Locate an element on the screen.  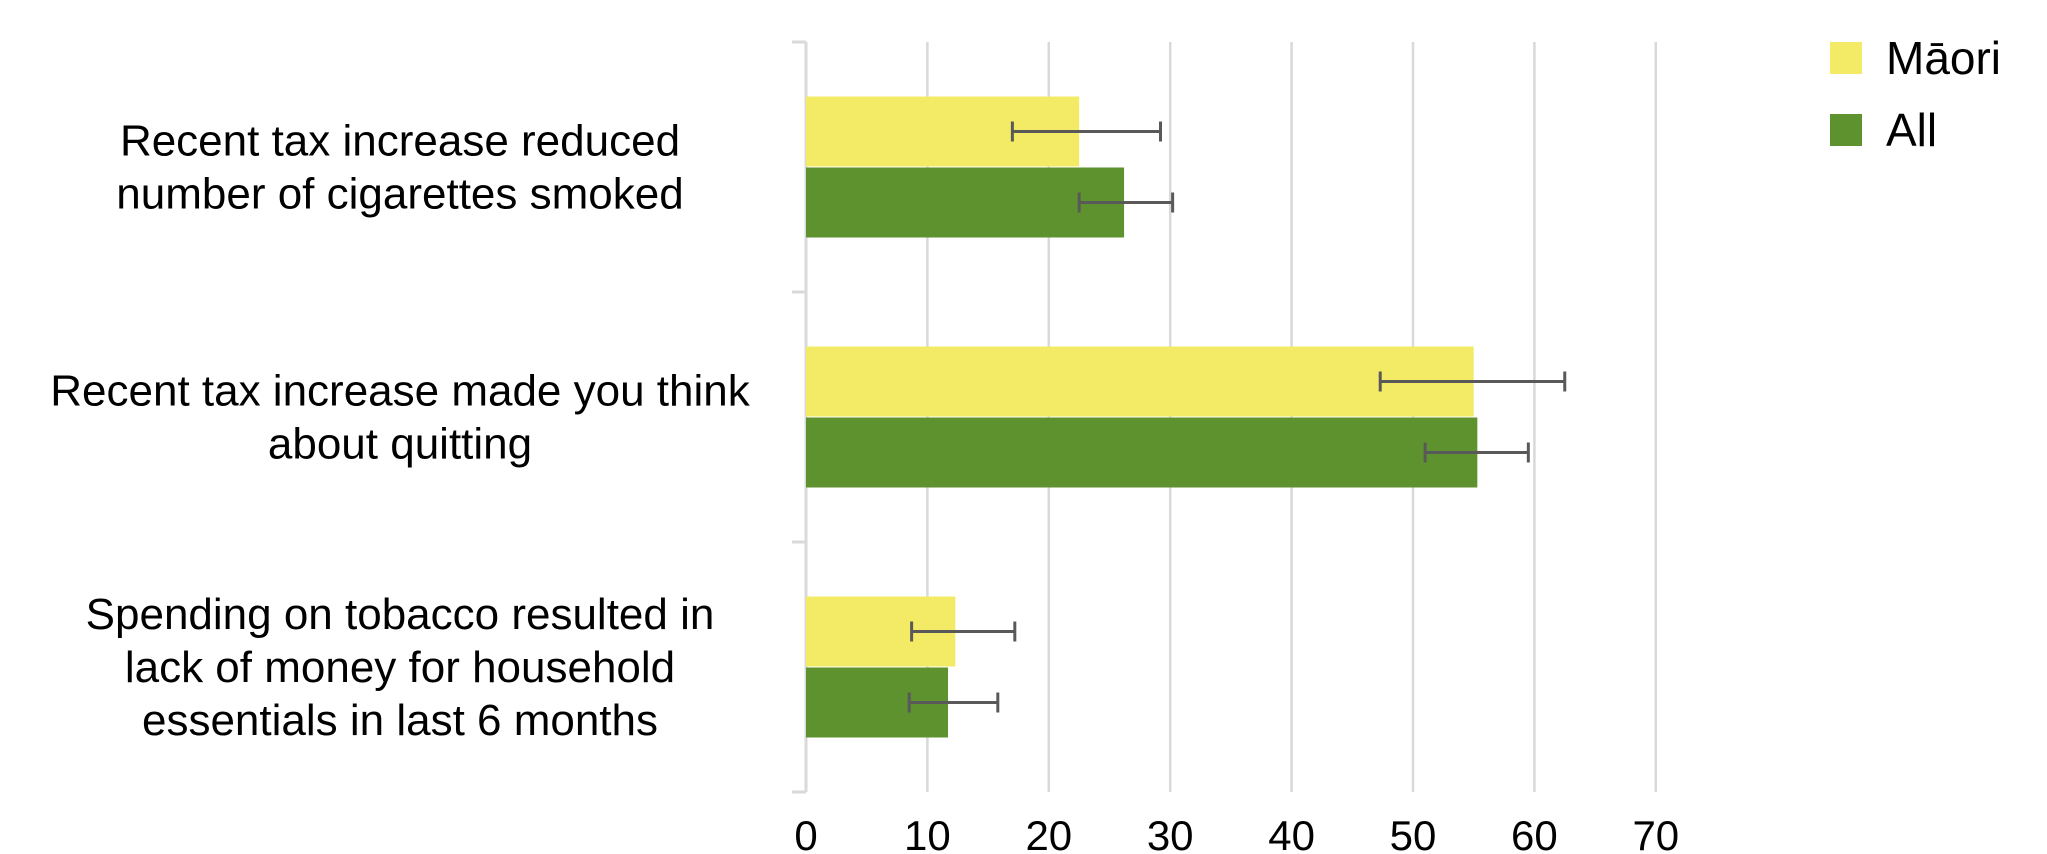
x-tick-label: 60 is located at coordinates (1534, 833).